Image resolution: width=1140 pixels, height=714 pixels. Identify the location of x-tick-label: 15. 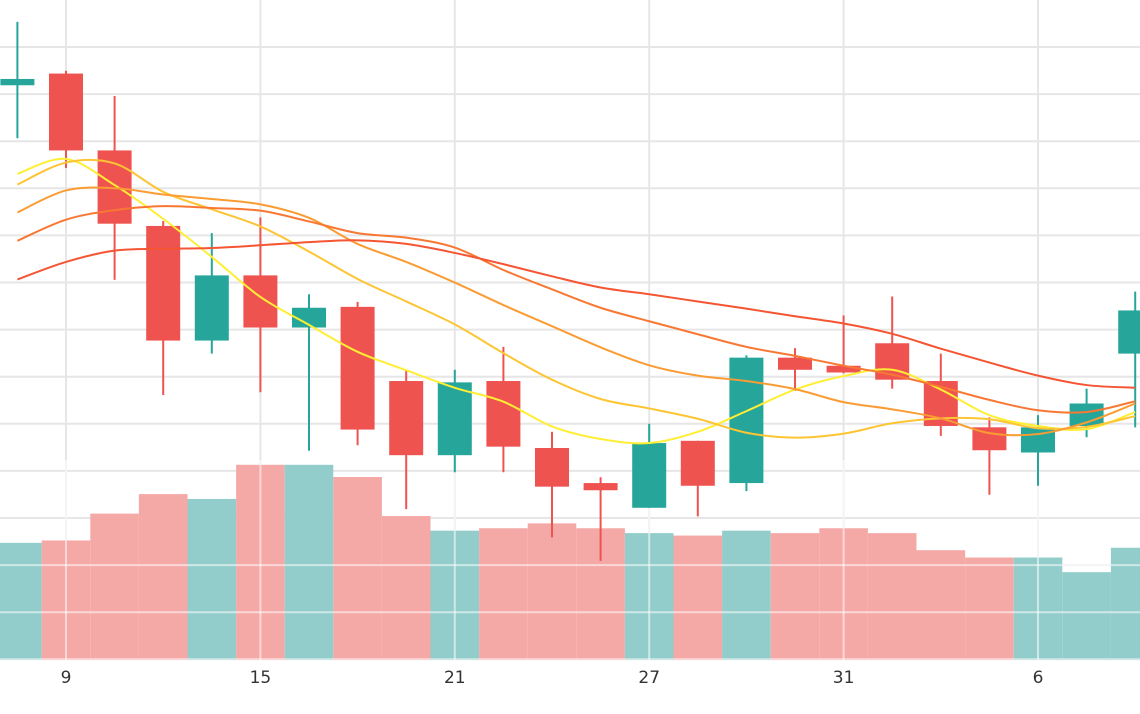
(261, 678).